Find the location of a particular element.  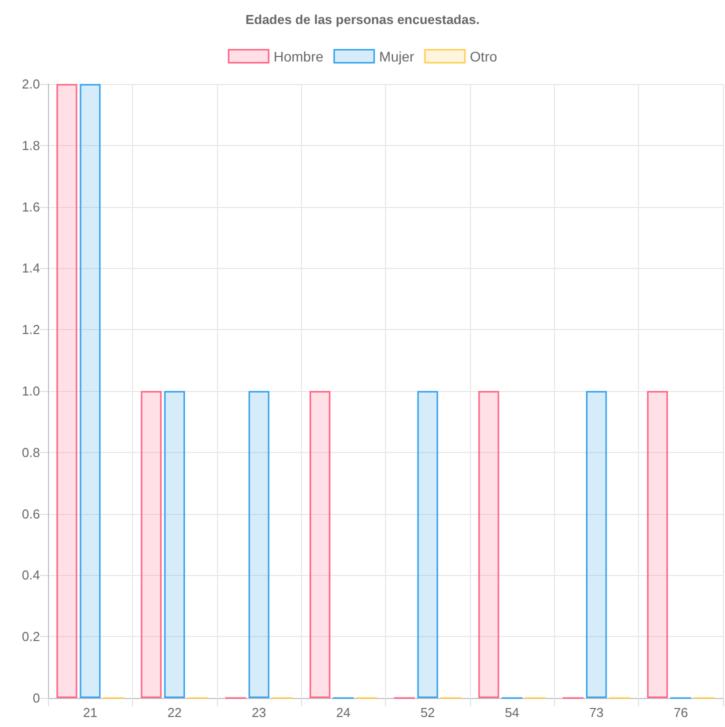

x-tick-label: 21 is located at coordinates (90, 712).